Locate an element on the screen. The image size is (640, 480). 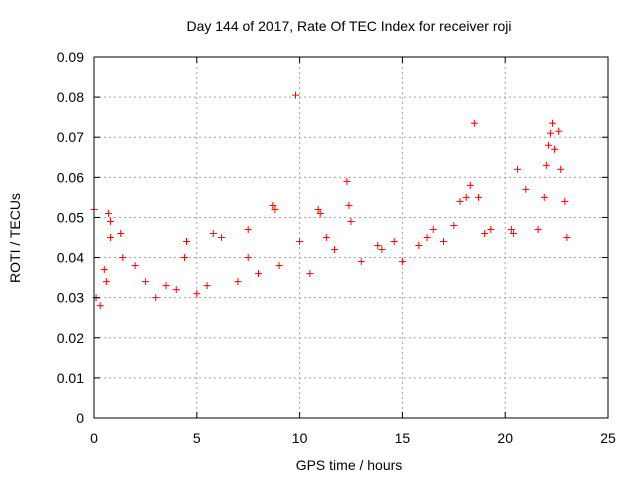
y-tick-label: 0.08 is located at coordinates (70, 97).